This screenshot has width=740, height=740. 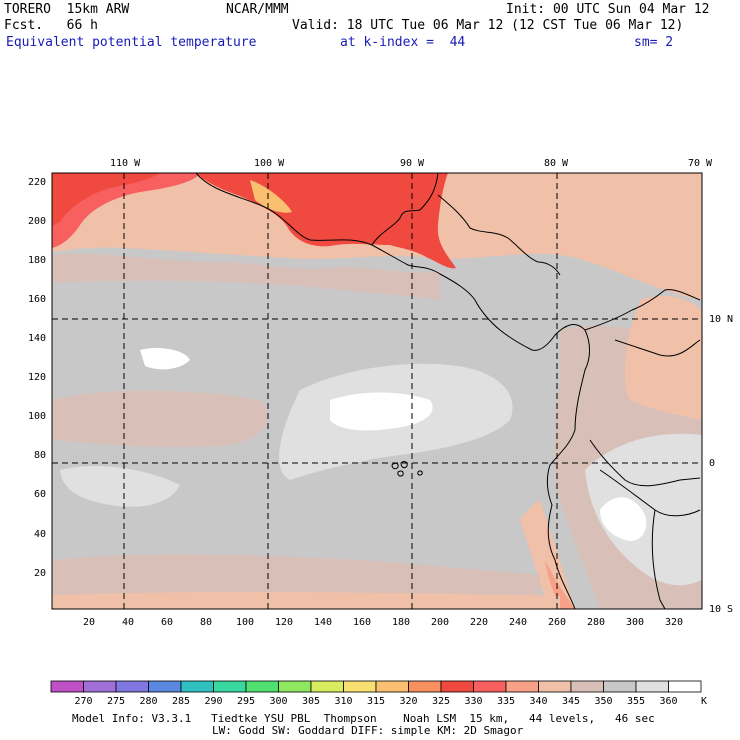 I want to click on colorbar-label: 280, so click(x=148, y=701).